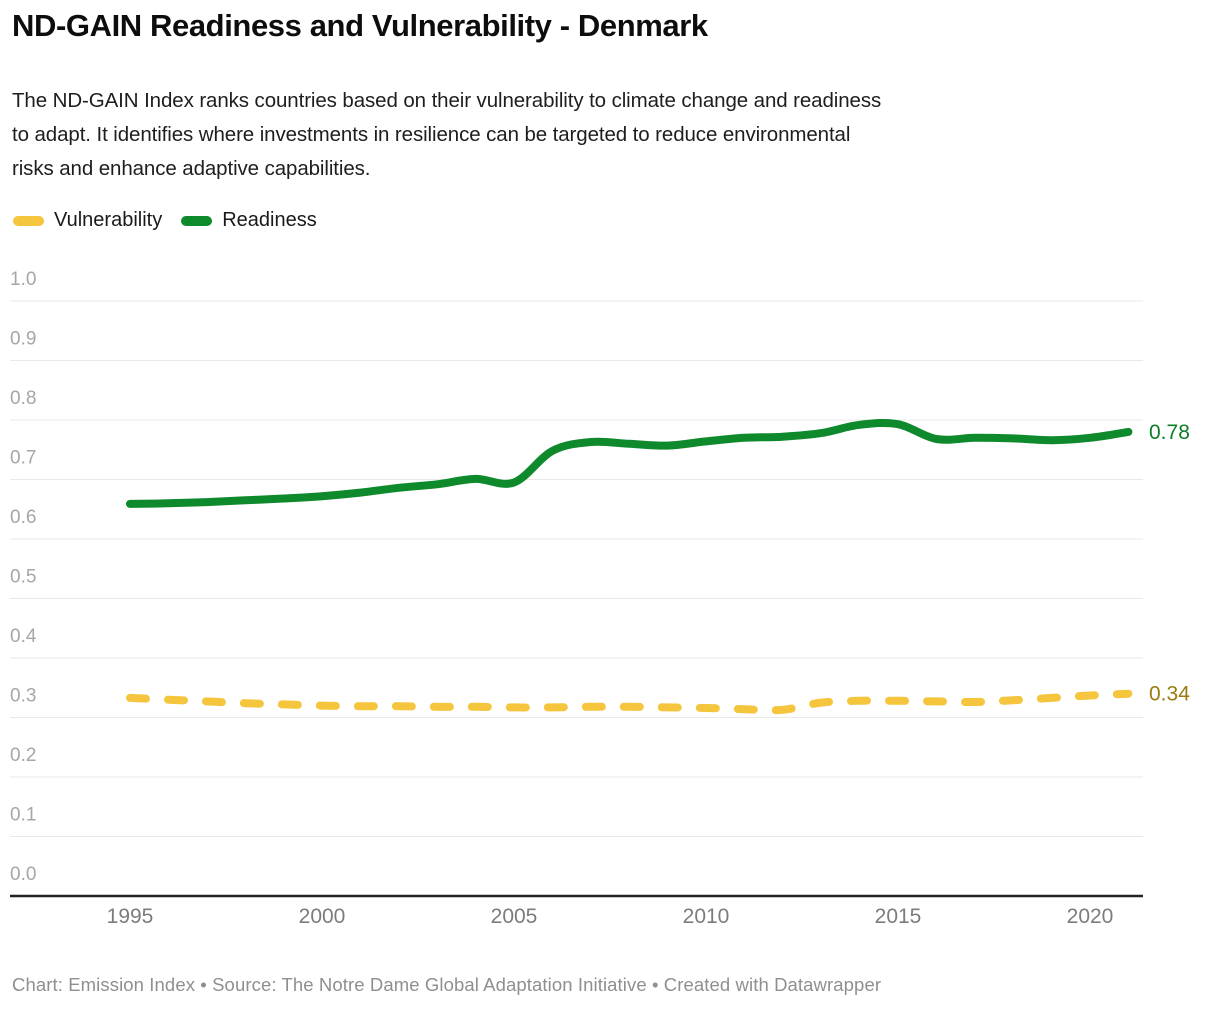 The height and width of the screenshot is (1010, 1220). Describe the element at coordinates (23, 577) in the screenshot. I see `y-tick-label: 0.5` at that location.